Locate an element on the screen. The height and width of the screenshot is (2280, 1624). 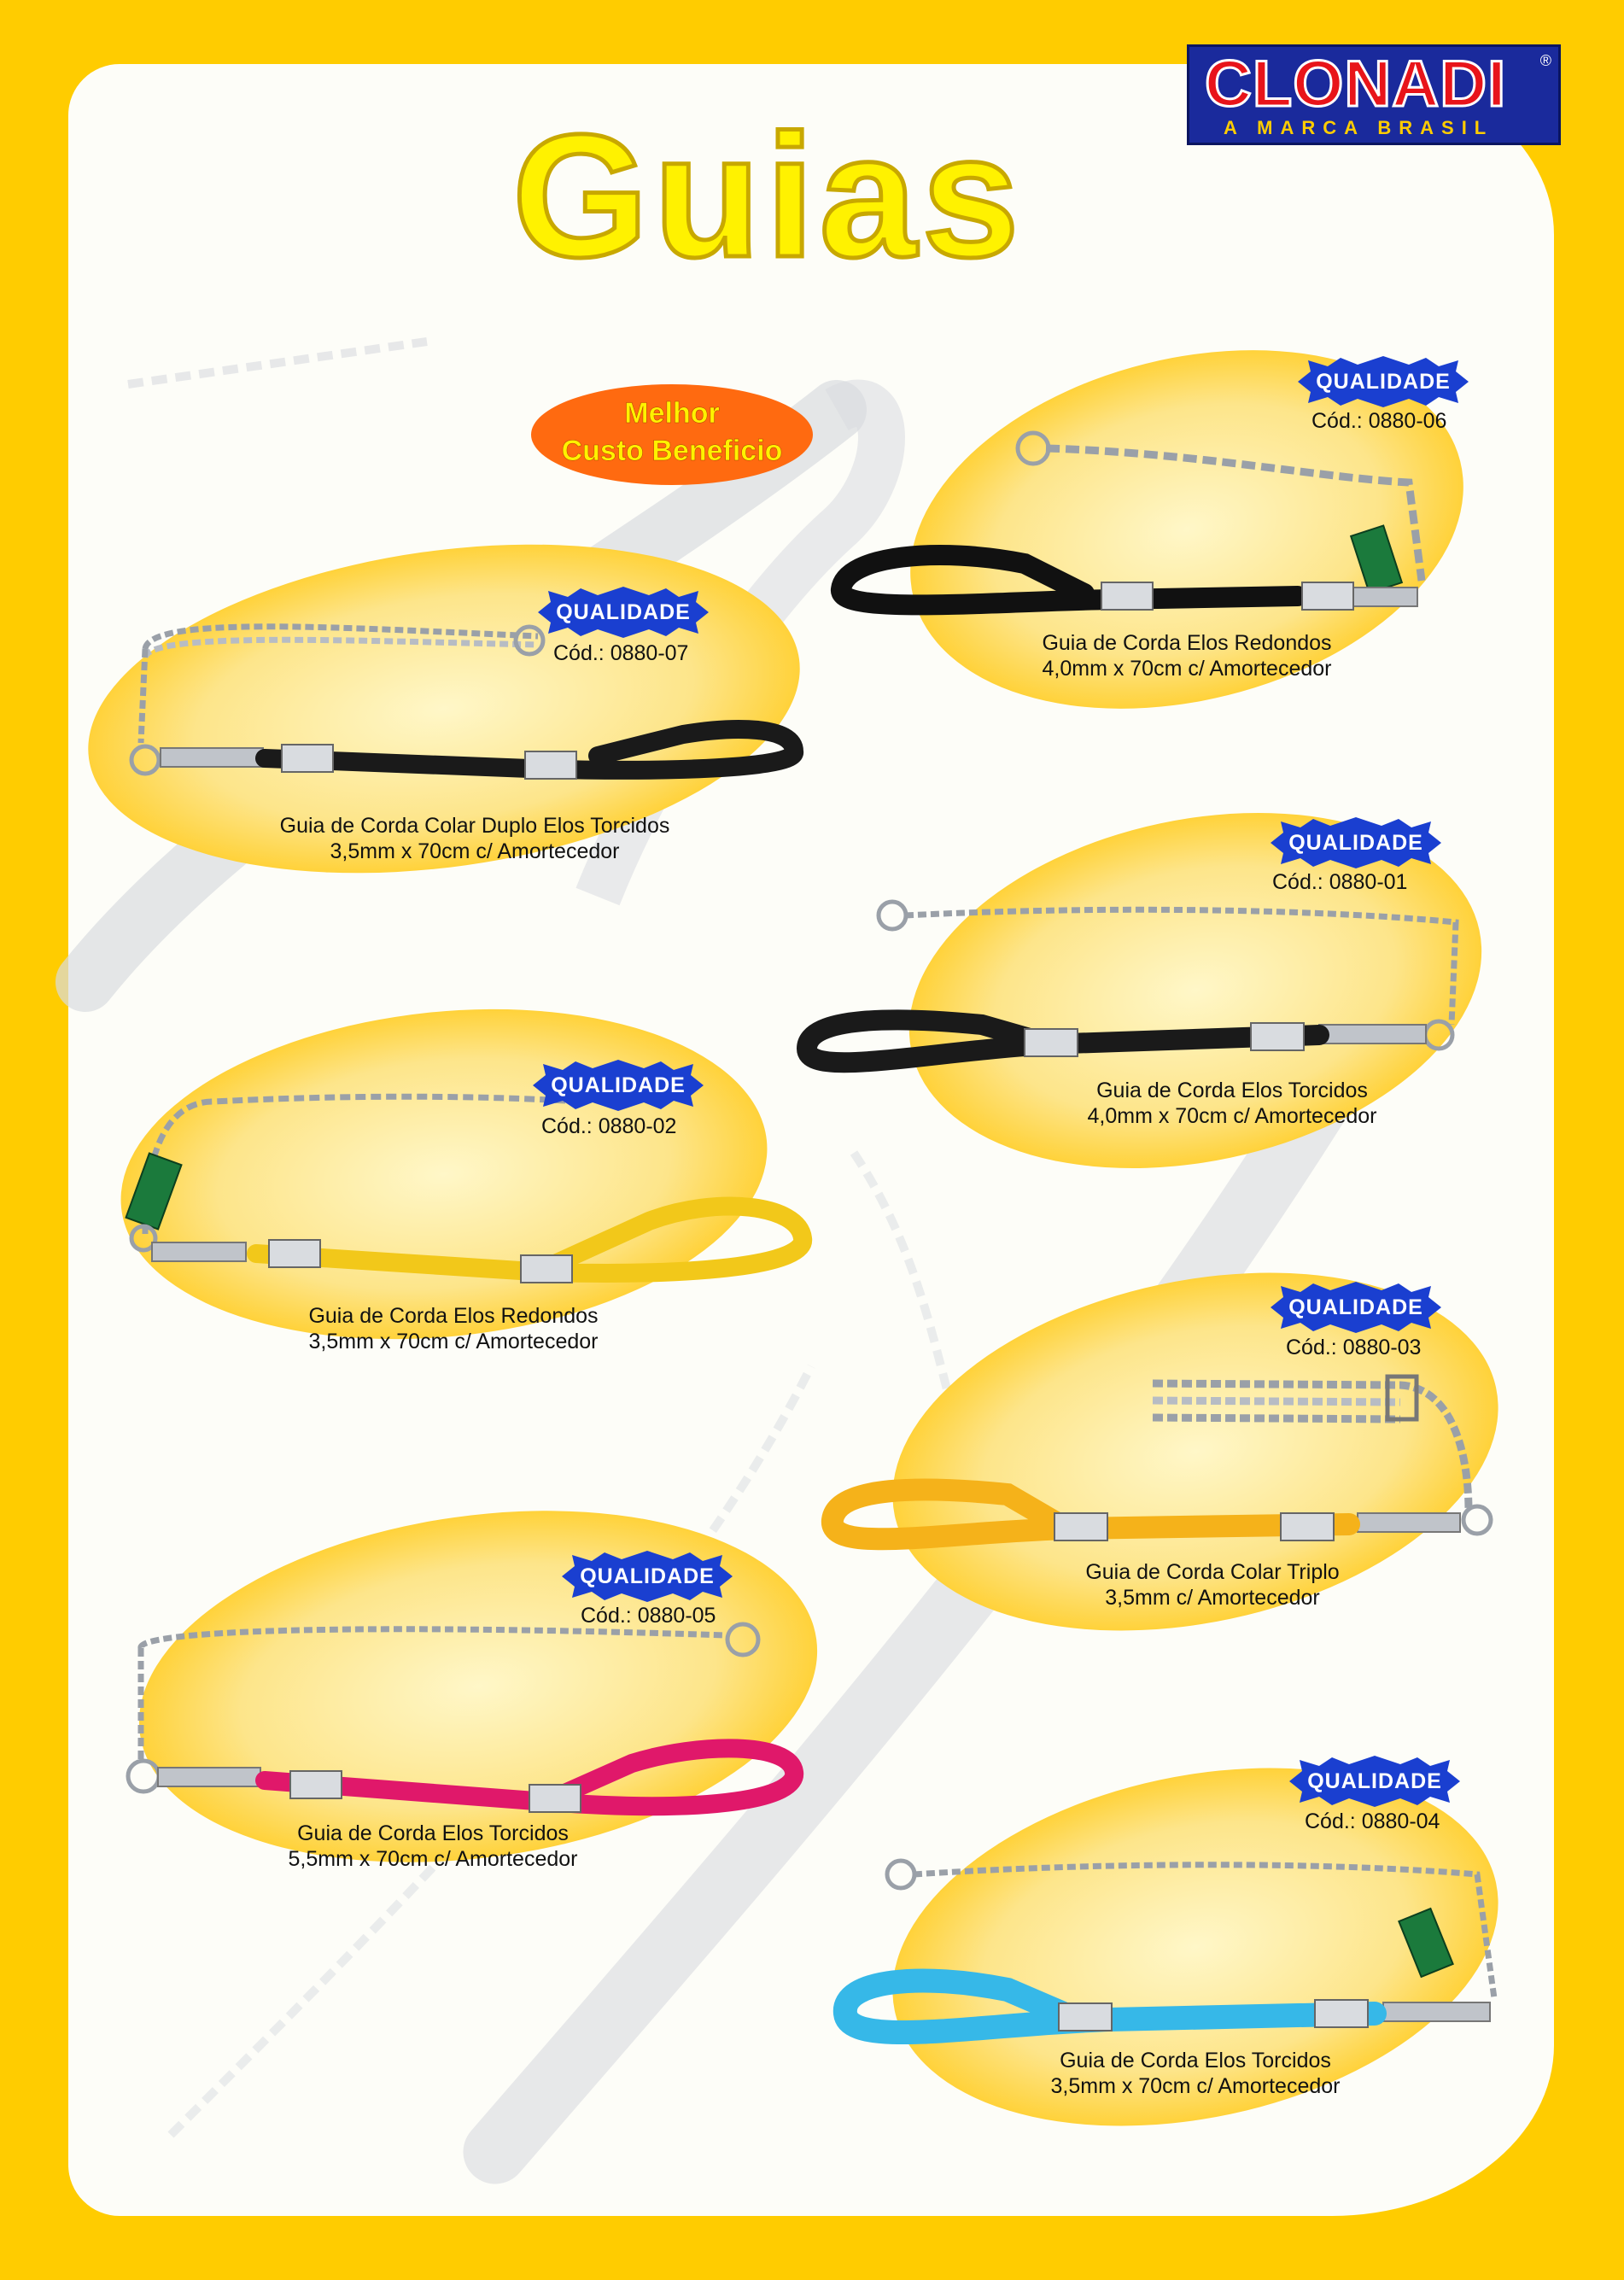
product-code: Cód.: 0880-01 is located at coordinates (1340, 882).